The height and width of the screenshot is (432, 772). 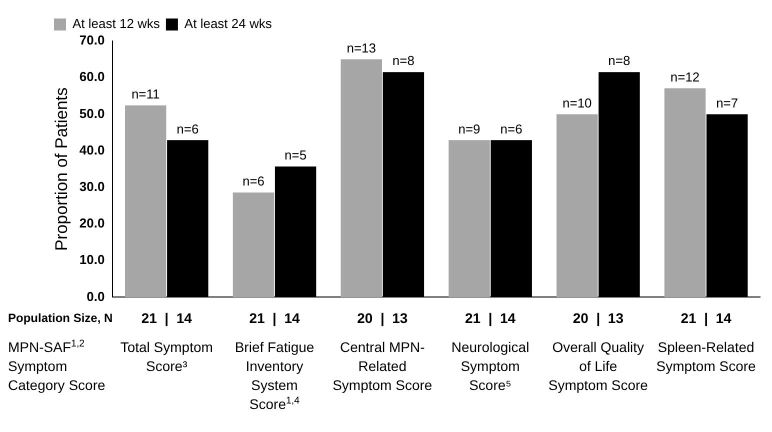 I want to click on x-axis-title: MPN-SAF$^{1,2}$ Symptom Category Score, so click(x=57, y=366).